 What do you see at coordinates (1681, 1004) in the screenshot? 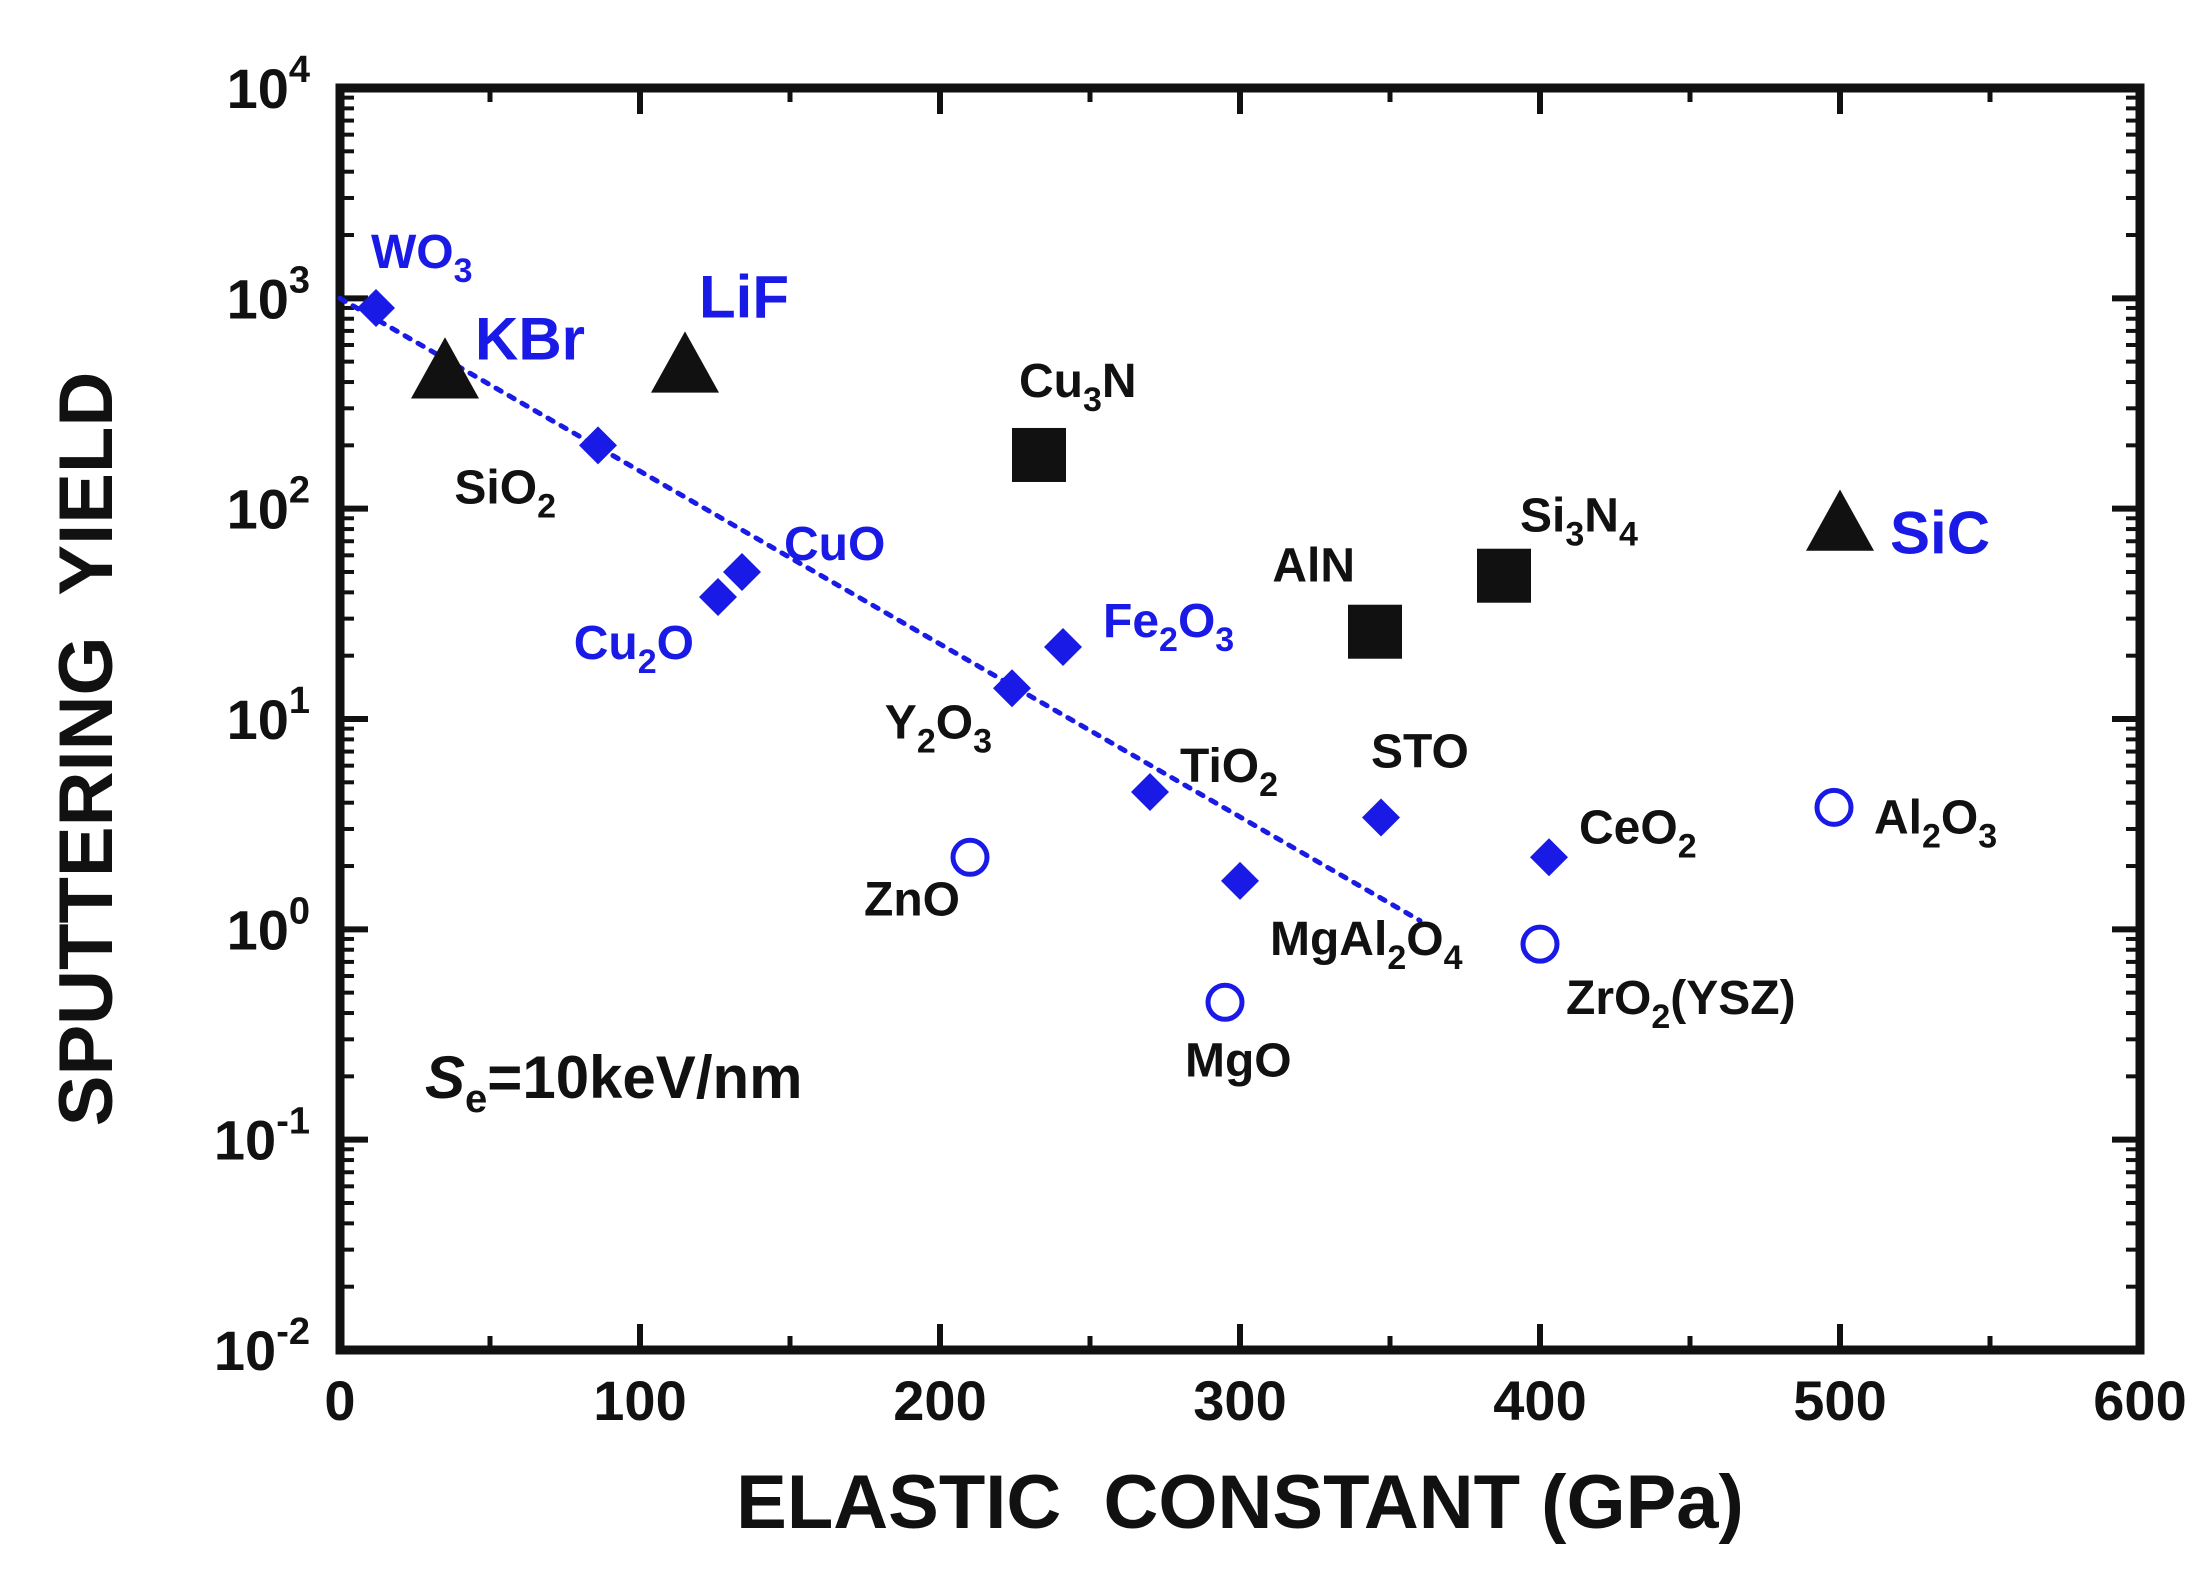
I see `point-label-zro2ysz: ZrO2(YSZ)` at bounding box center [1681, 1004].